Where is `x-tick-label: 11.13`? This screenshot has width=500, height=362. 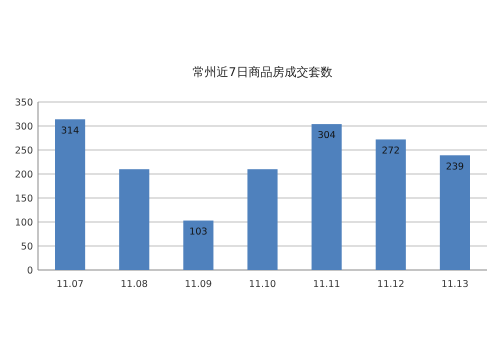
x-tick-label: 11.13 is located at coordinates (455, 284).